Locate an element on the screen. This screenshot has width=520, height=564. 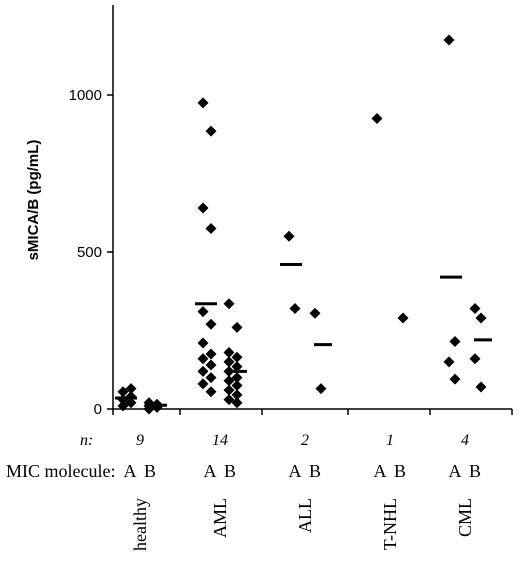
group-label-aml: AML is located at coordinates (220, 518).